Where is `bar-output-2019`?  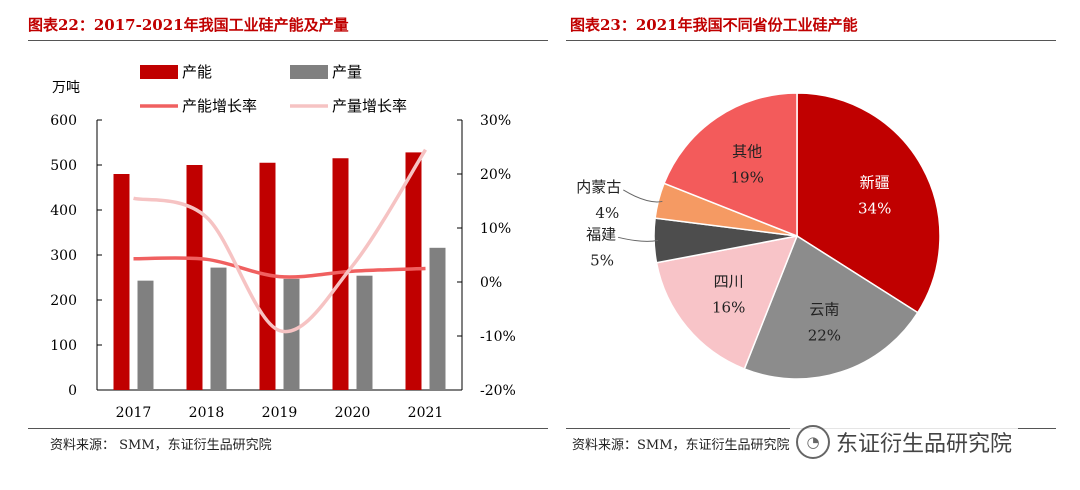 bar-output-2019 is located at coordinates (291, 334).